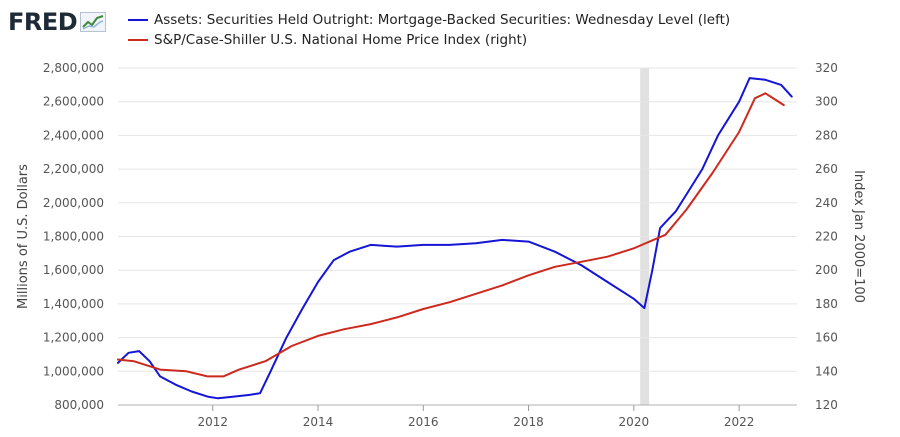 Image resolution: width=900 pixels, height=437 pixels. I want to click on x-tick-label: 2018, so click(528, 422).